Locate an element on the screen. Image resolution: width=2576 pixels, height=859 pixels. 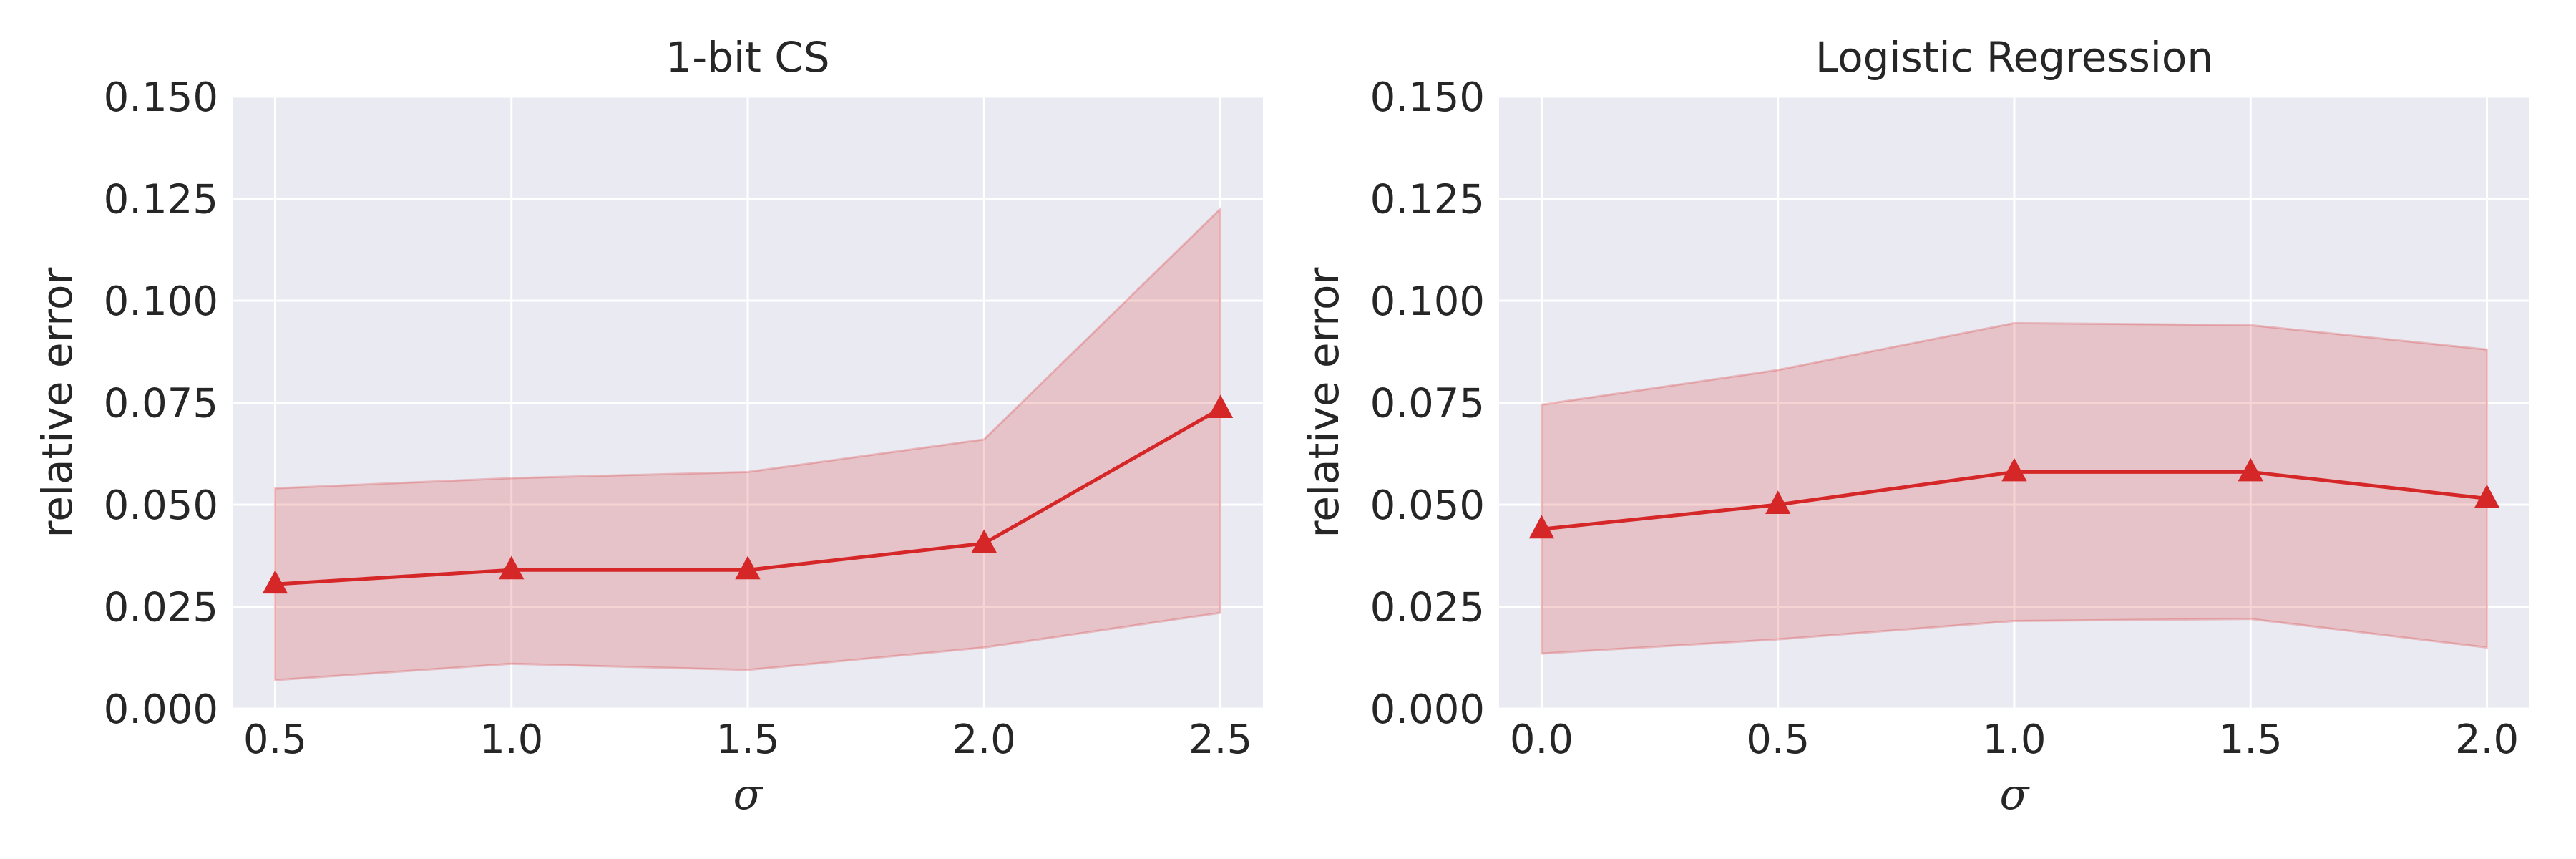
confidence-band is located at coordinates (2014, 488).